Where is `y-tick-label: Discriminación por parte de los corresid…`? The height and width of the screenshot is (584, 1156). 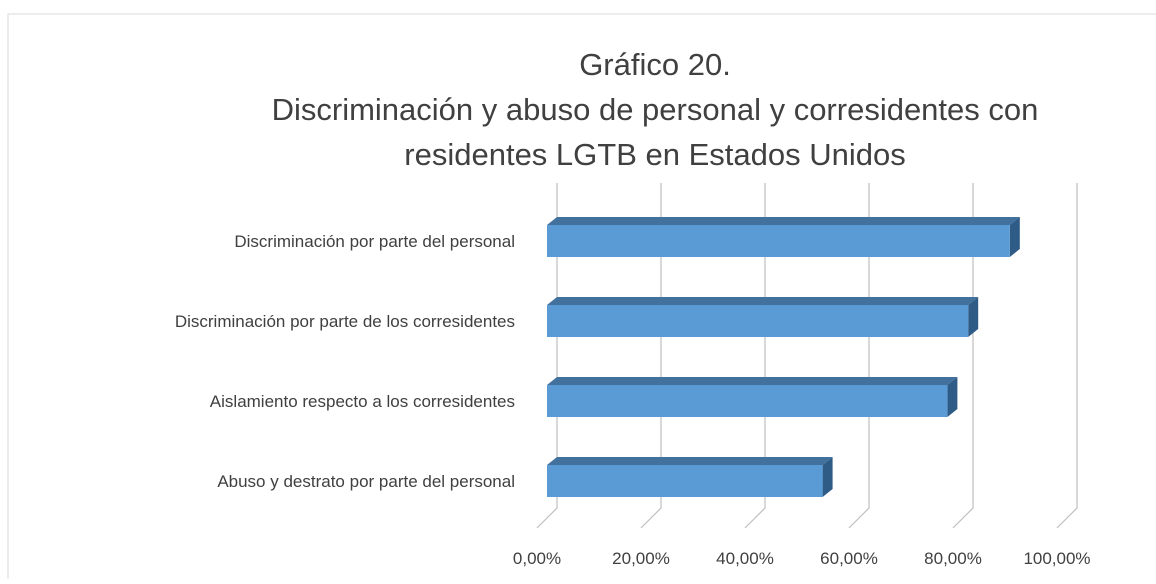
y-tick-label: Discriminación por parte de los corresid… is located at coordinates (345, 321).